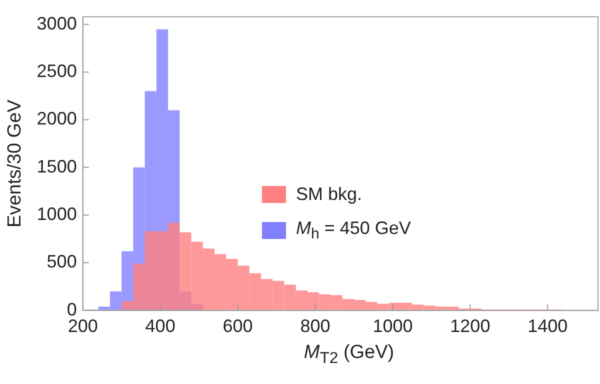  I want to click on y-tick-label: 1500, so click(56, 166).